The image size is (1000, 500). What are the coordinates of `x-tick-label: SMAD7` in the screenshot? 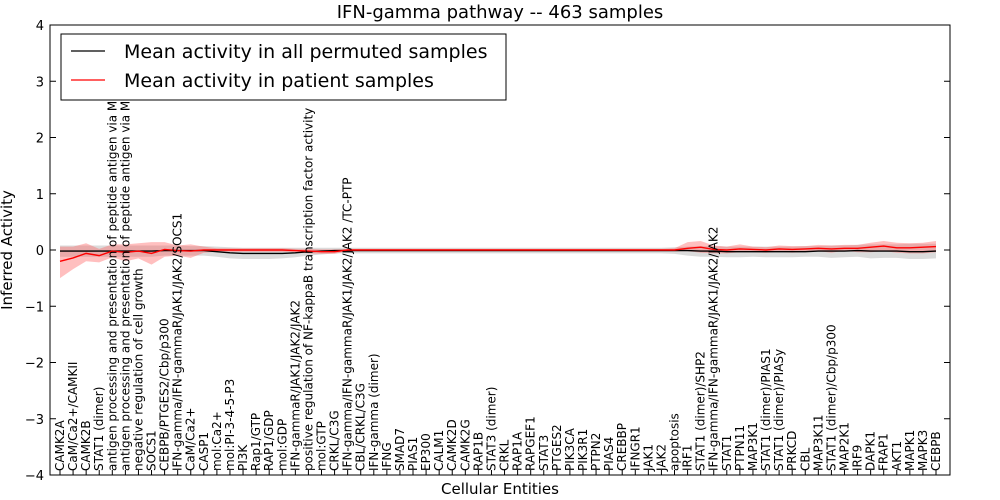 It's located at (400, 449).